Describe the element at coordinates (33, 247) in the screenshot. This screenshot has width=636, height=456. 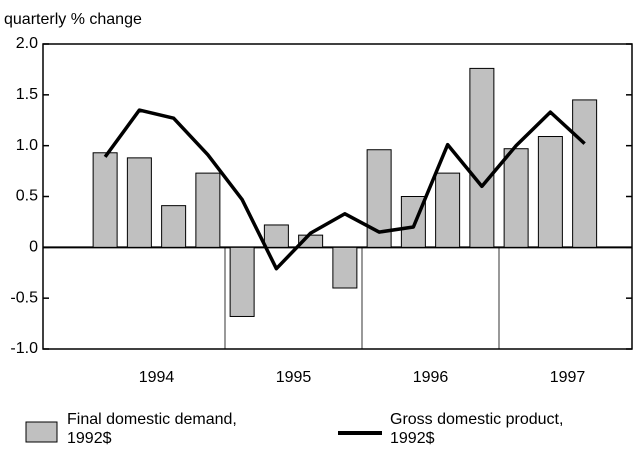
I see `y-tick-label: 0` at that location.